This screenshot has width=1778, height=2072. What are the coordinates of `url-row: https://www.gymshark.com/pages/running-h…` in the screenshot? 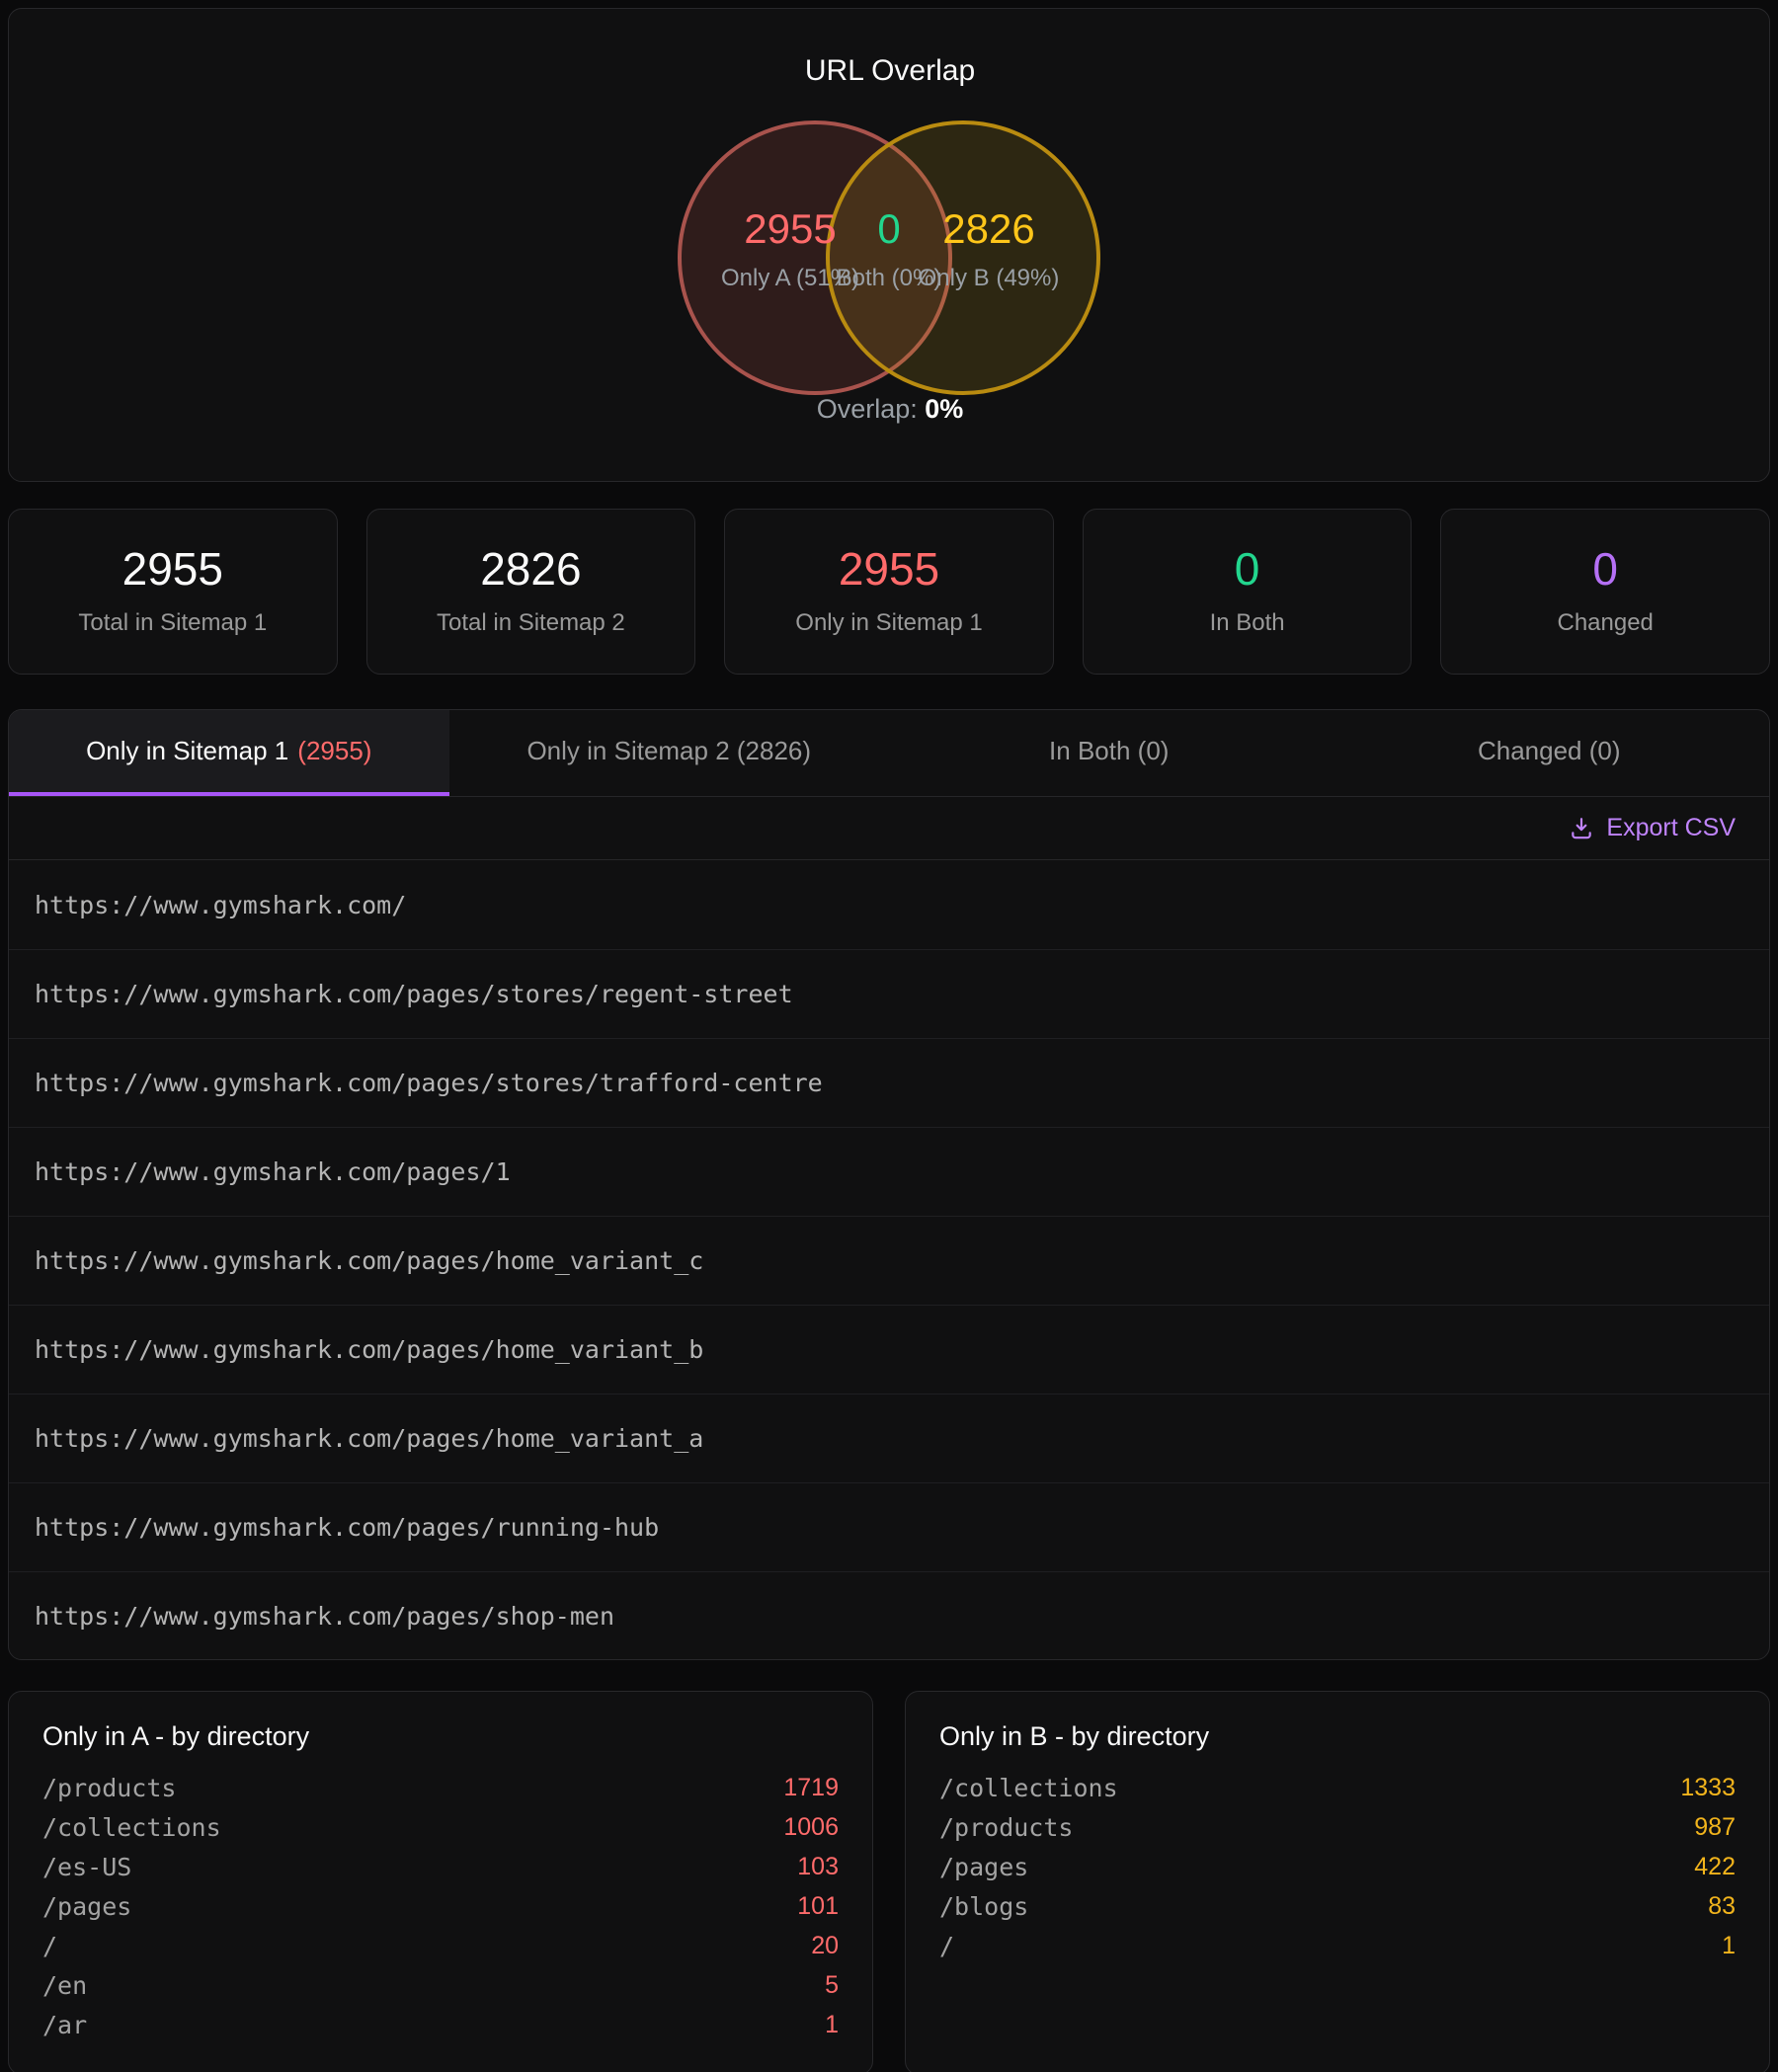 It's located at (889, 1526).